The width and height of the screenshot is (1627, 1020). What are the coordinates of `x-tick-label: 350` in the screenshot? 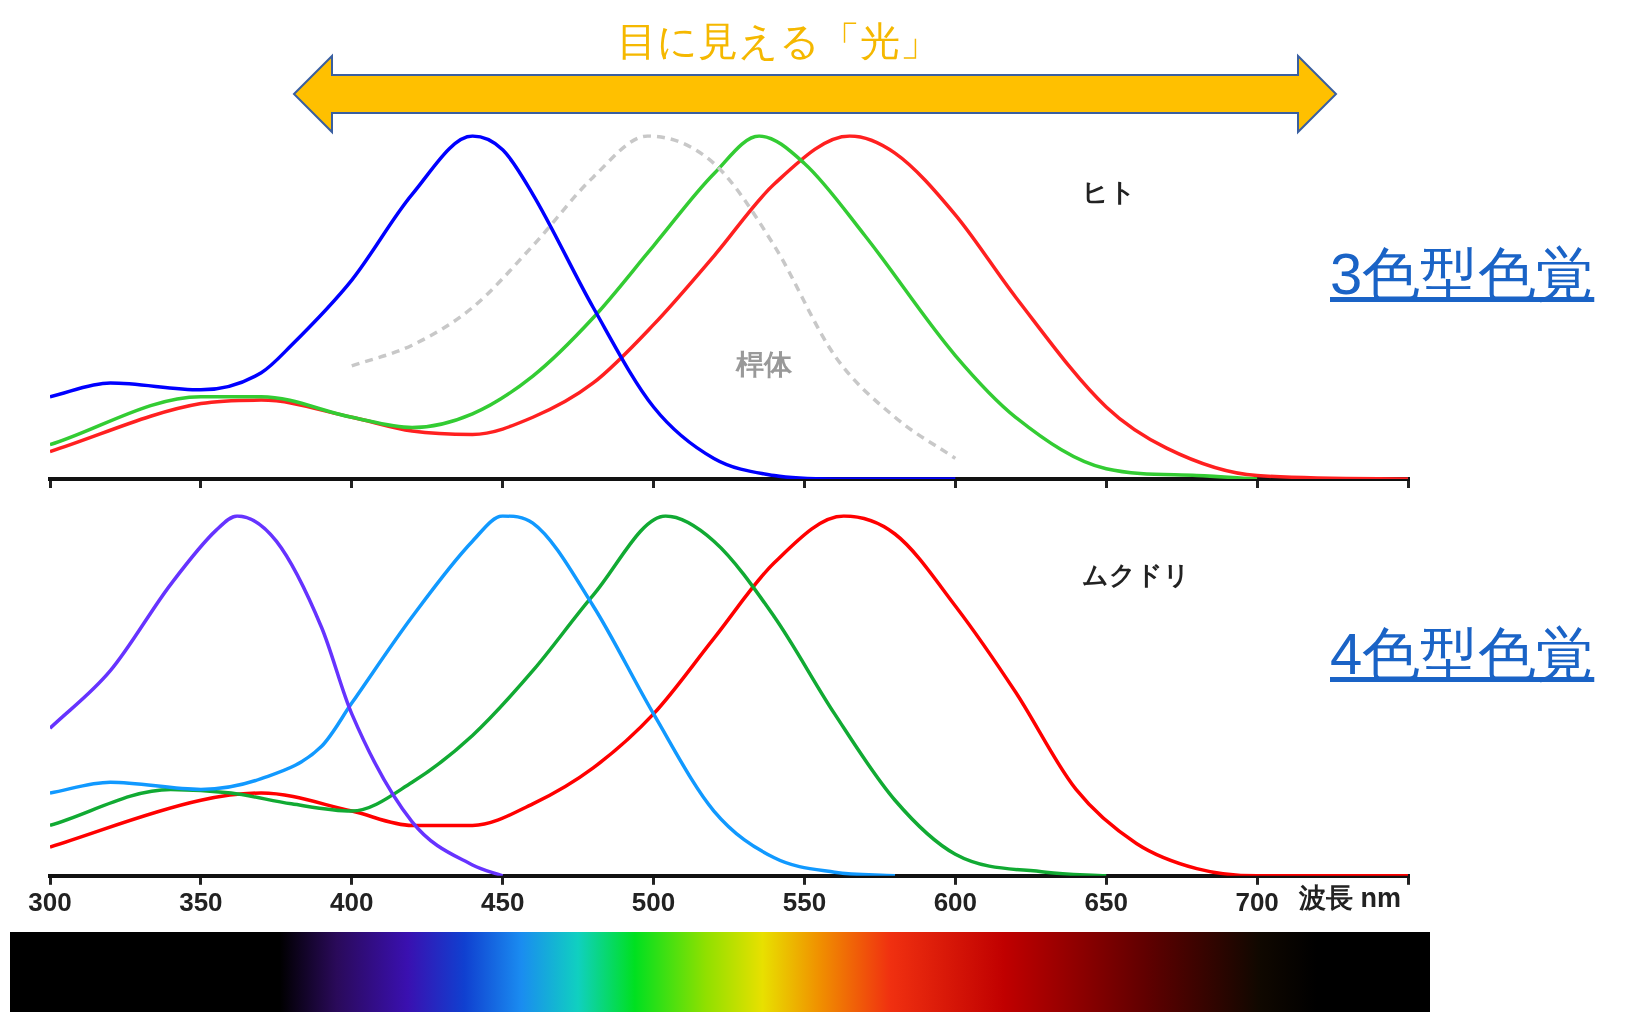 It's located at (201, 901).